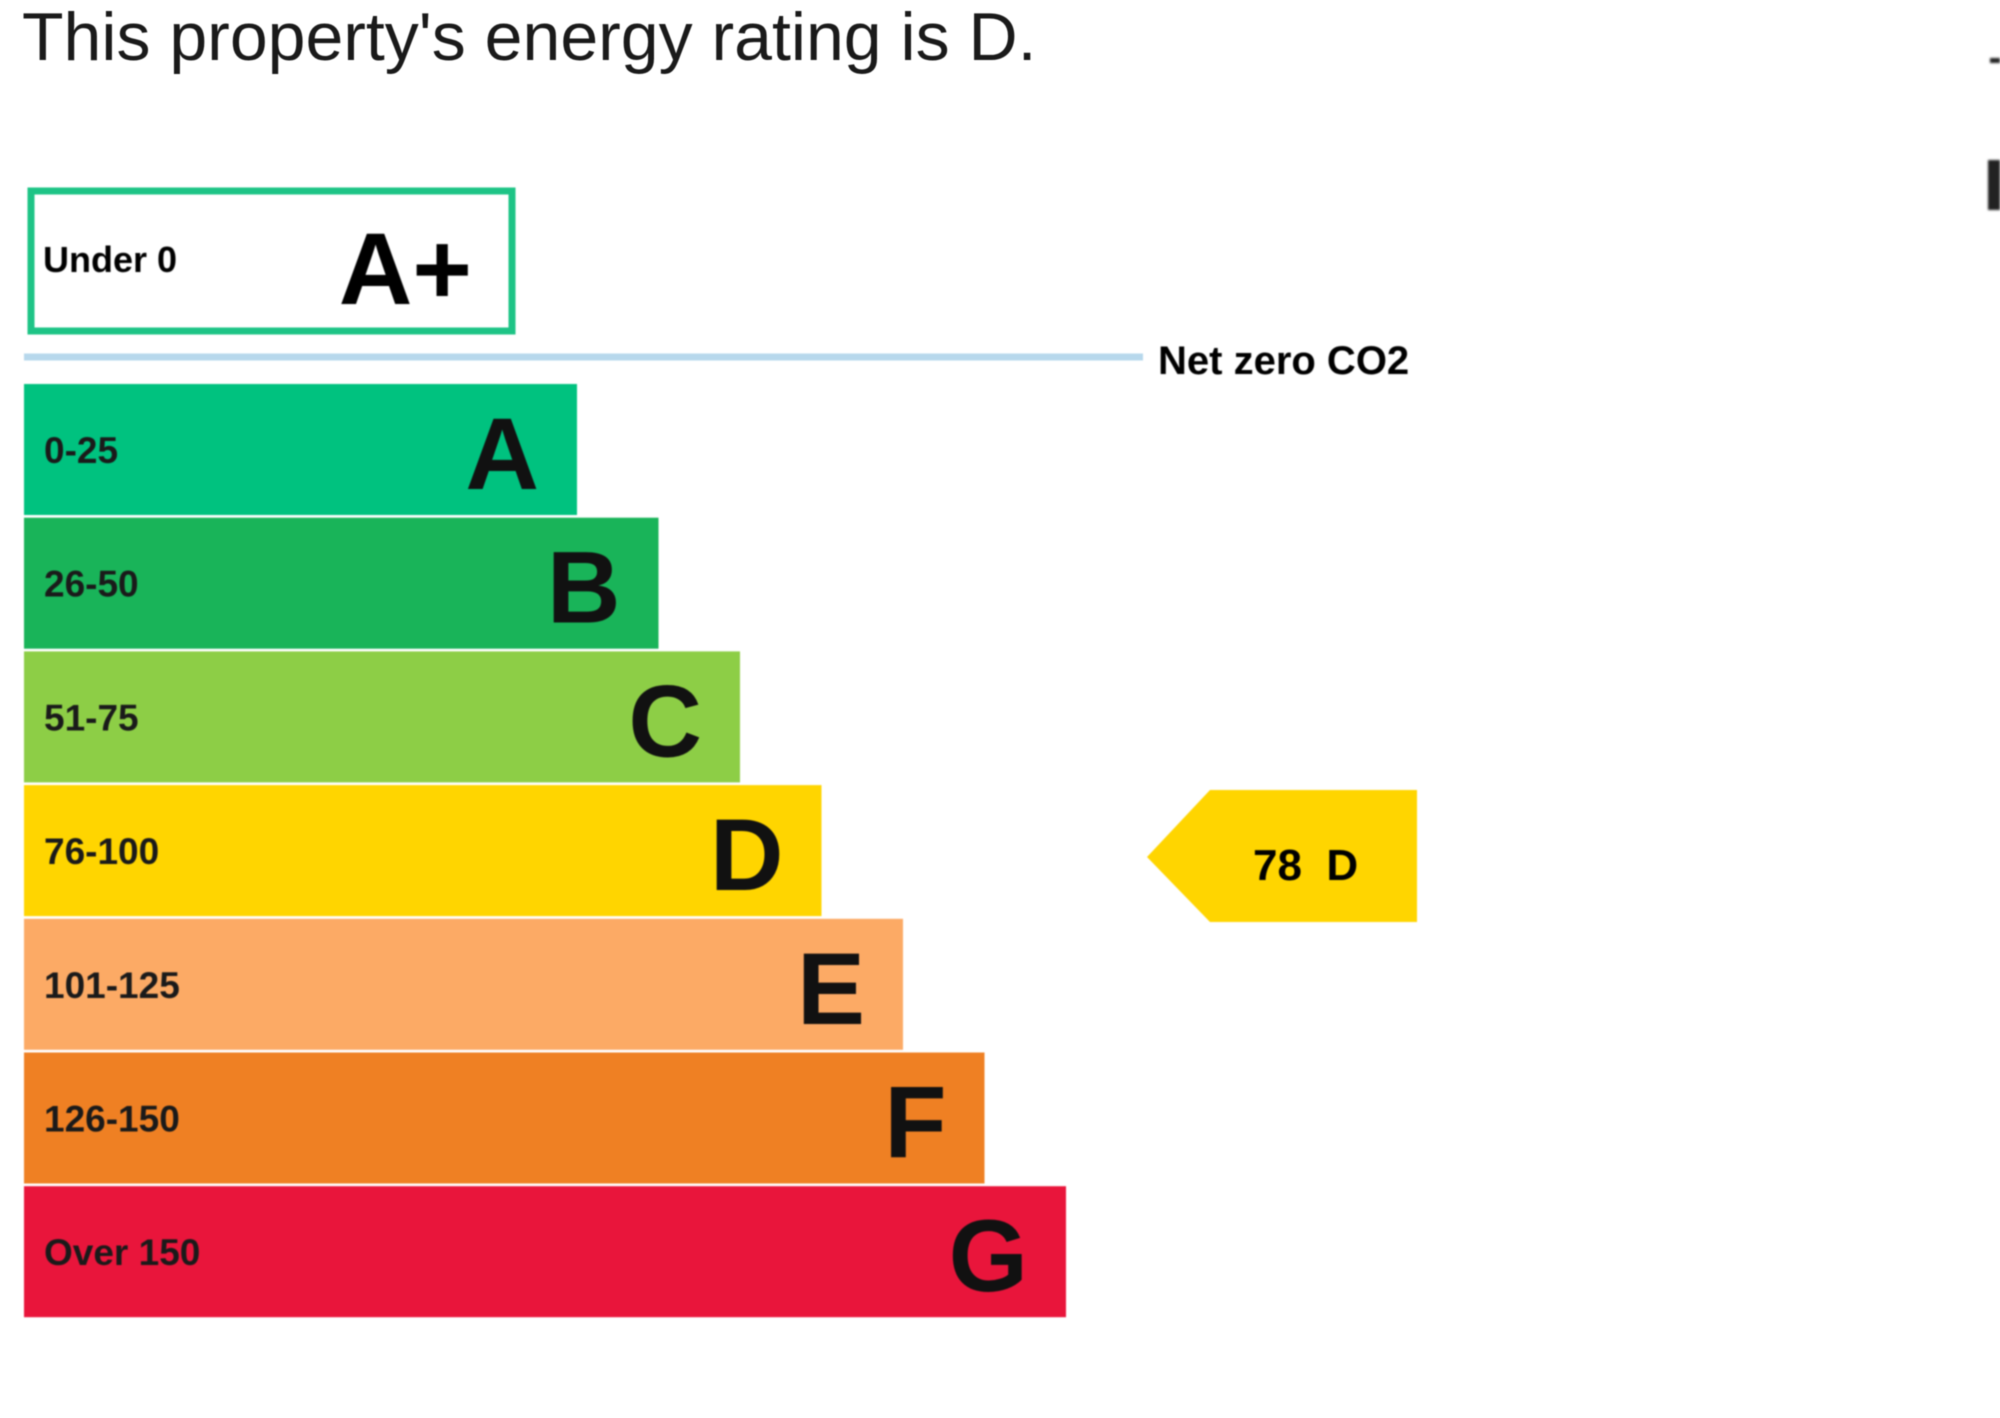 This screenshot has height=1418, width=2000. Describe the element at coordinates (112, 1119) in the screenshot. I see `band-f-range: 126-150` at that location.